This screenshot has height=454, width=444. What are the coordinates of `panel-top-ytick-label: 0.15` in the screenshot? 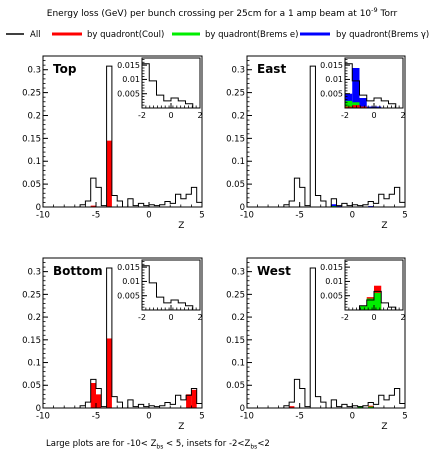 It's located at (31, 139).